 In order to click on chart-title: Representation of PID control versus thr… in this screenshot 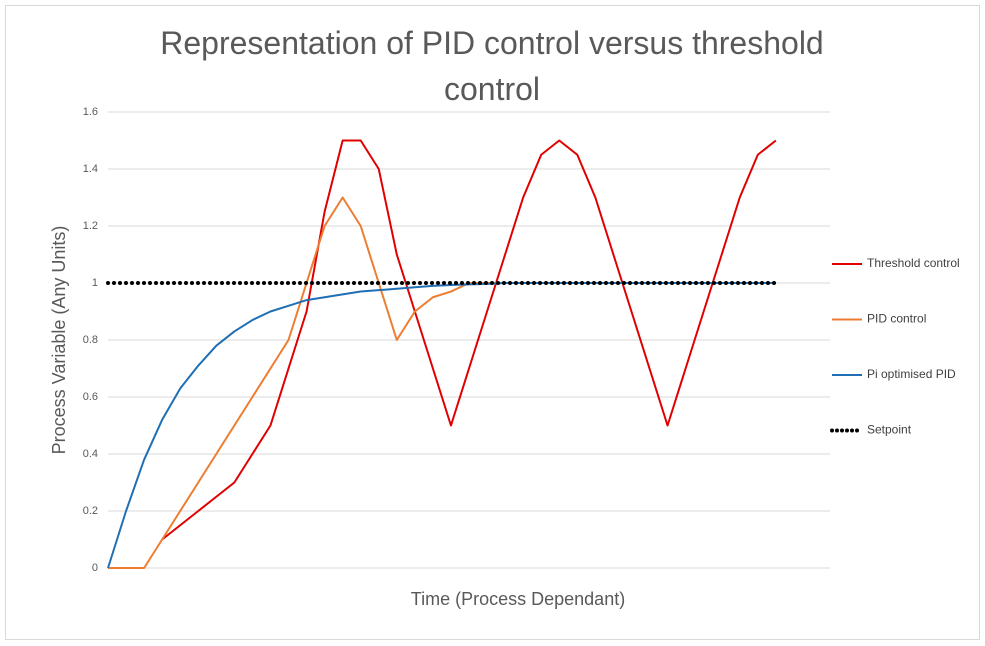, I will do `click(492, 66)`.